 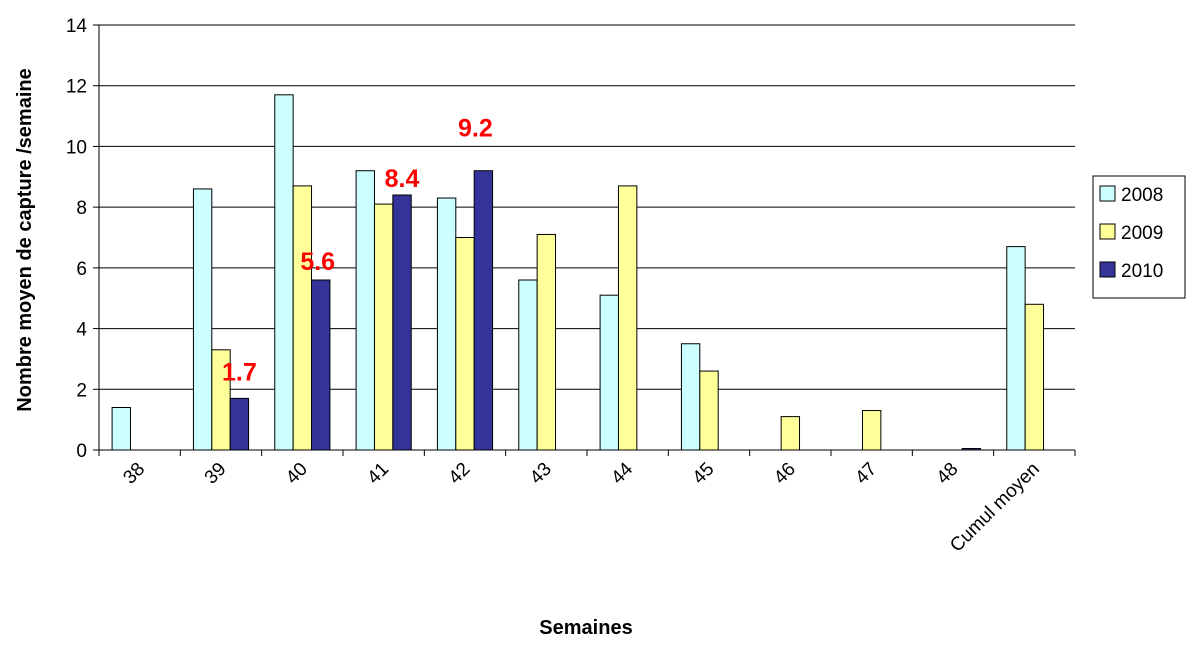 I want to click on data-label-42: 9.2, so click(x=475, y=129).